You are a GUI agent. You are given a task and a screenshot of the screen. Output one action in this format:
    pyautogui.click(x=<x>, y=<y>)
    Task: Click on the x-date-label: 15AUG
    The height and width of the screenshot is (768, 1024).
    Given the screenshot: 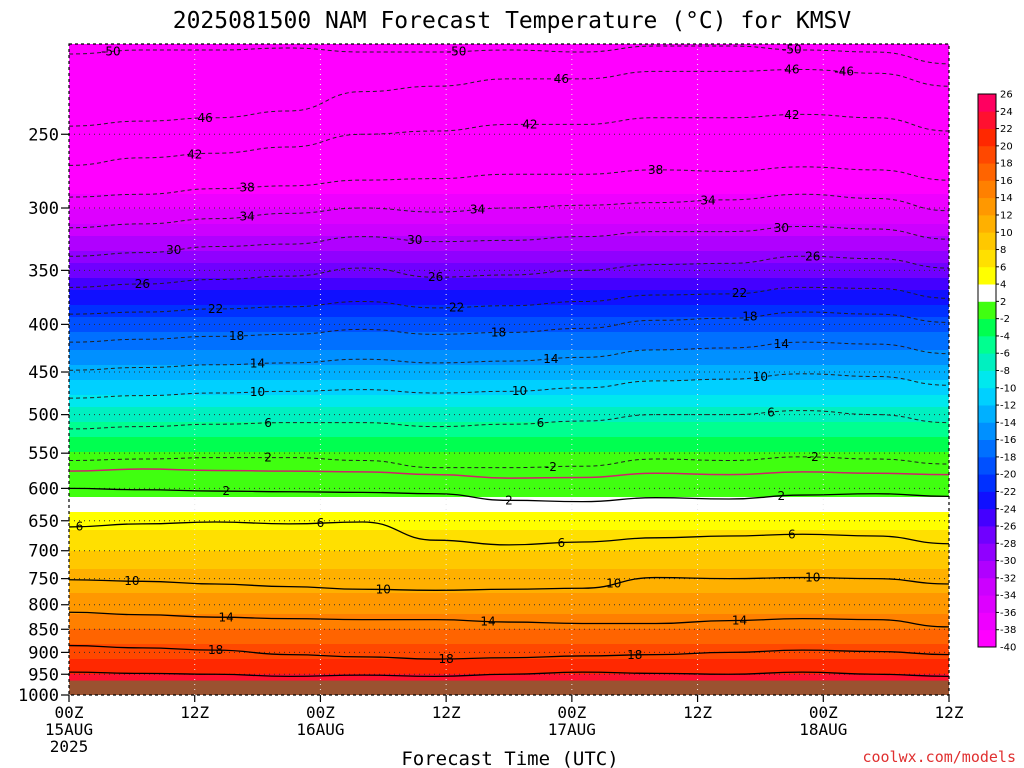 What is the action you would take?
    pyautogui.click(x=69, y=729)
    